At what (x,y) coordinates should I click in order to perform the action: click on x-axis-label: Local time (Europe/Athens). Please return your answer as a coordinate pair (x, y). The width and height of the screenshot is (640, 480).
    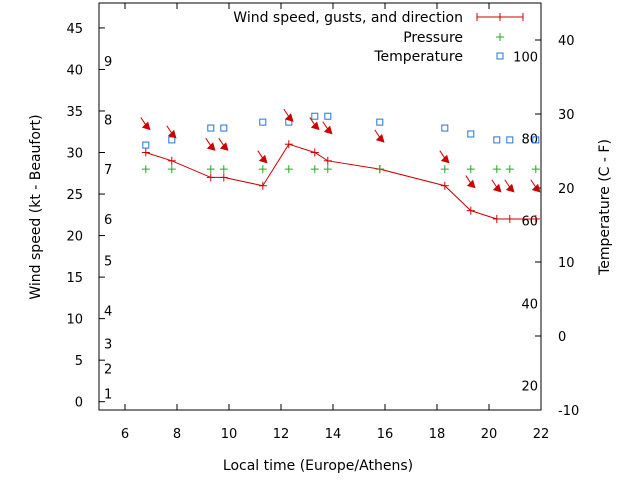
    Looking at the image, I should click on (318, 466).